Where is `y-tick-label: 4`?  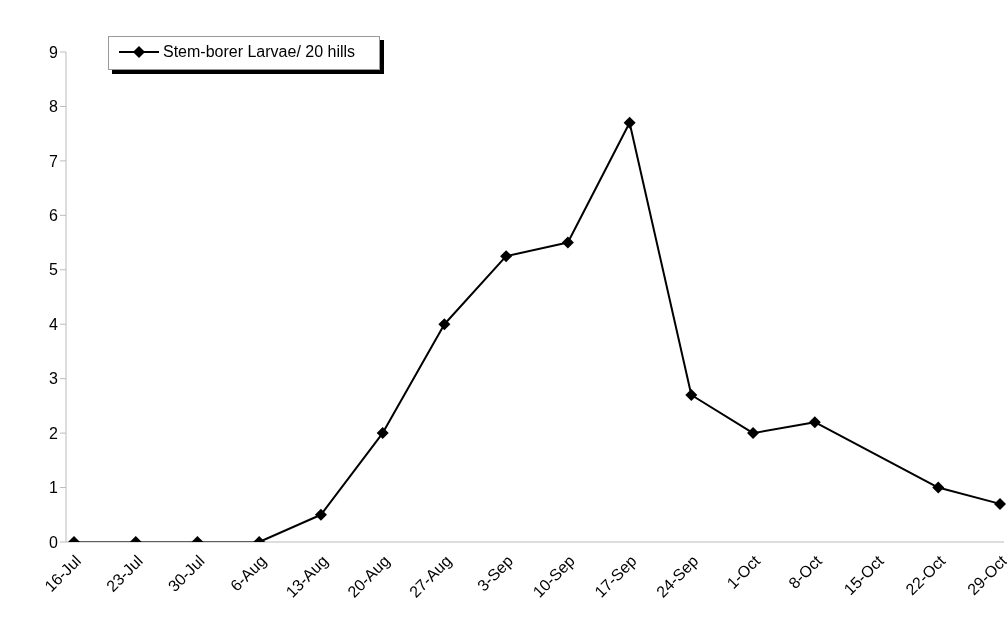
y-tick-label: 4 is located at coordinates (54, 324).